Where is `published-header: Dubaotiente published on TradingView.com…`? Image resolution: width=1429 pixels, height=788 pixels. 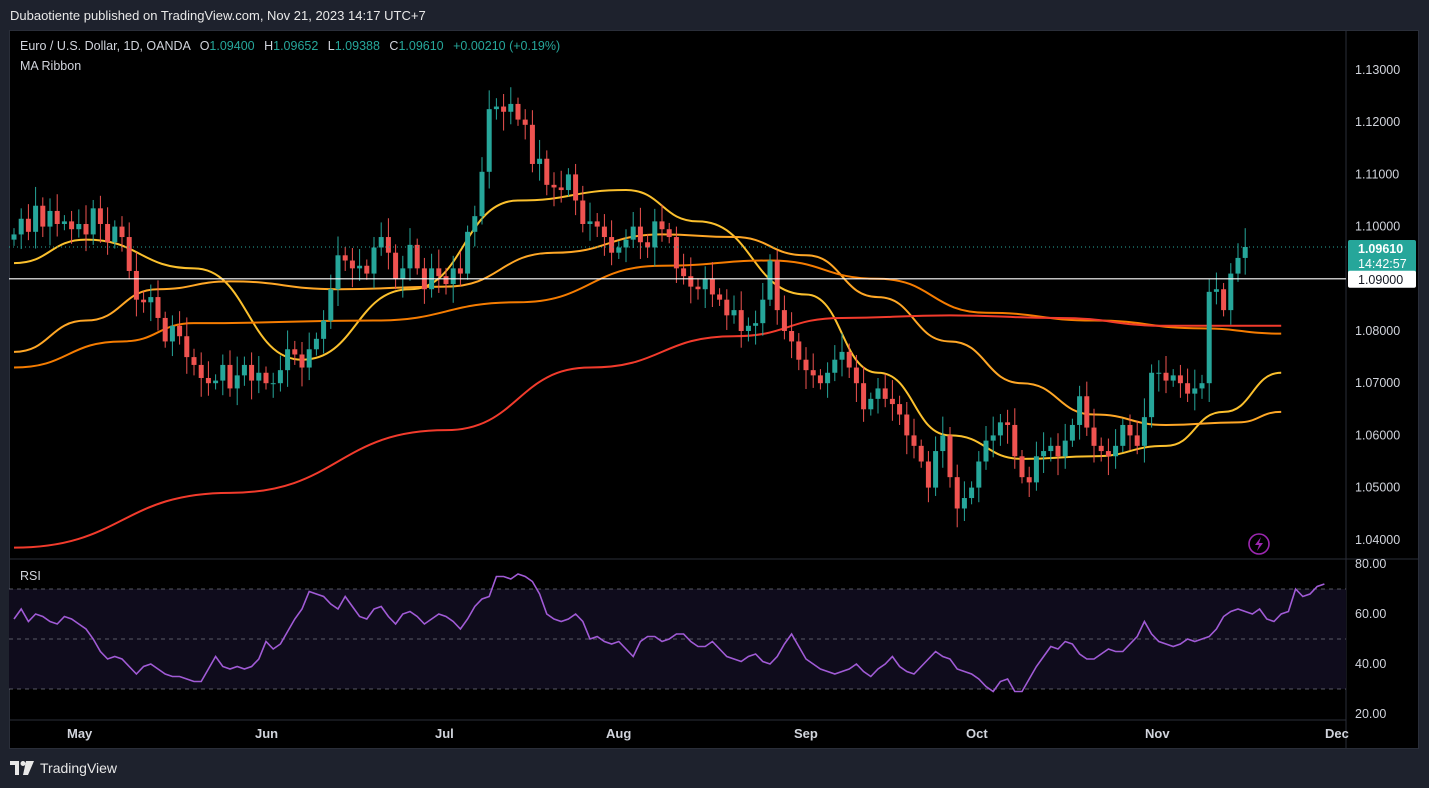
published-header: Dubaotiente published on TradingView.com… is located at coordinates (218, 15).